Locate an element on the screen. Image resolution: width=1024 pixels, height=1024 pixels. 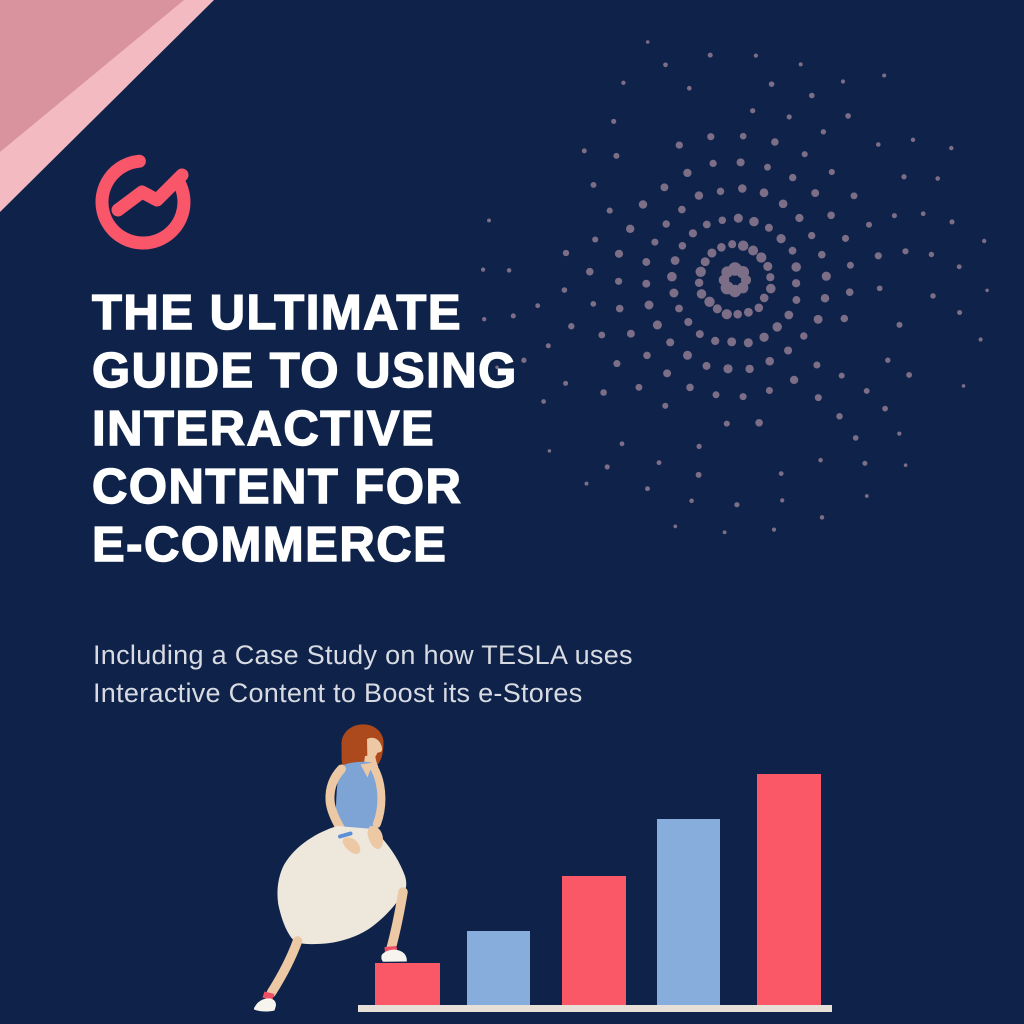
back-leg is located at coordinates (284, 967).